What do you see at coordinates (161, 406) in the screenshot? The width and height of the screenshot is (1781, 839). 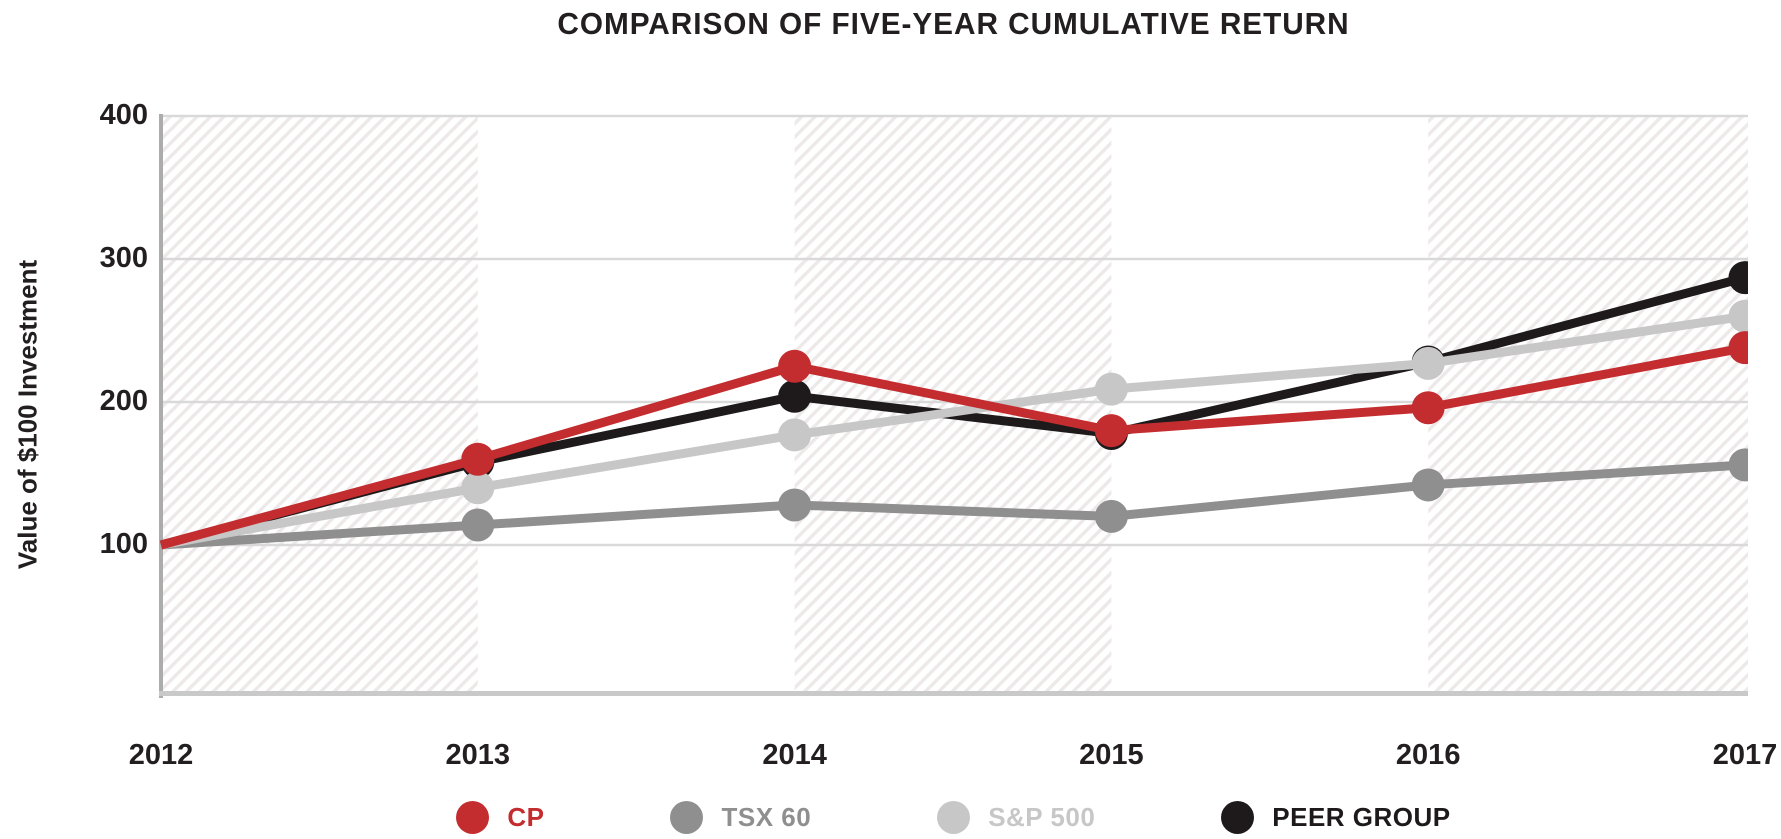 I see `y-axis-line` at bounding box center [161, 406].